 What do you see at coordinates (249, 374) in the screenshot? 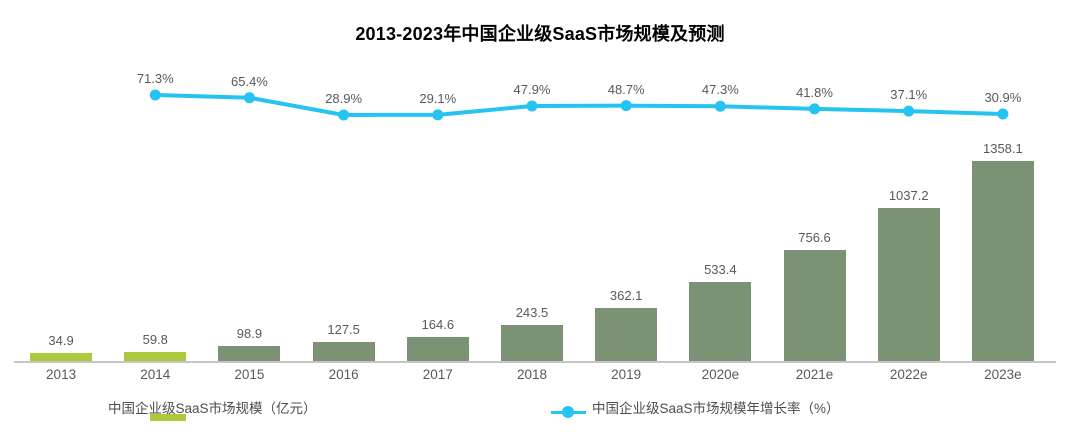
I see `x-axis-label-2015: 2015` at bounding box center [249, 374].